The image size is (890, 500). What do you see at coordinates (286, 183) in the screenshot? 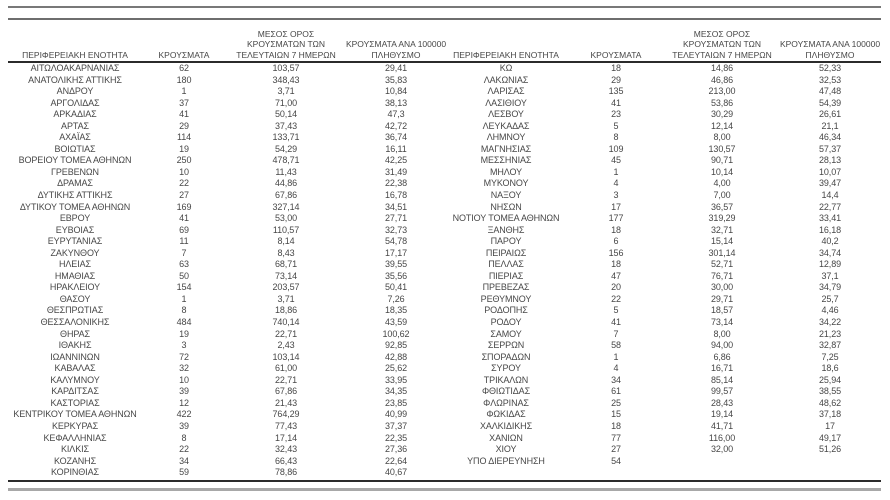
I see `cell-avg7: 44,86` at bounding box center [286, 183].